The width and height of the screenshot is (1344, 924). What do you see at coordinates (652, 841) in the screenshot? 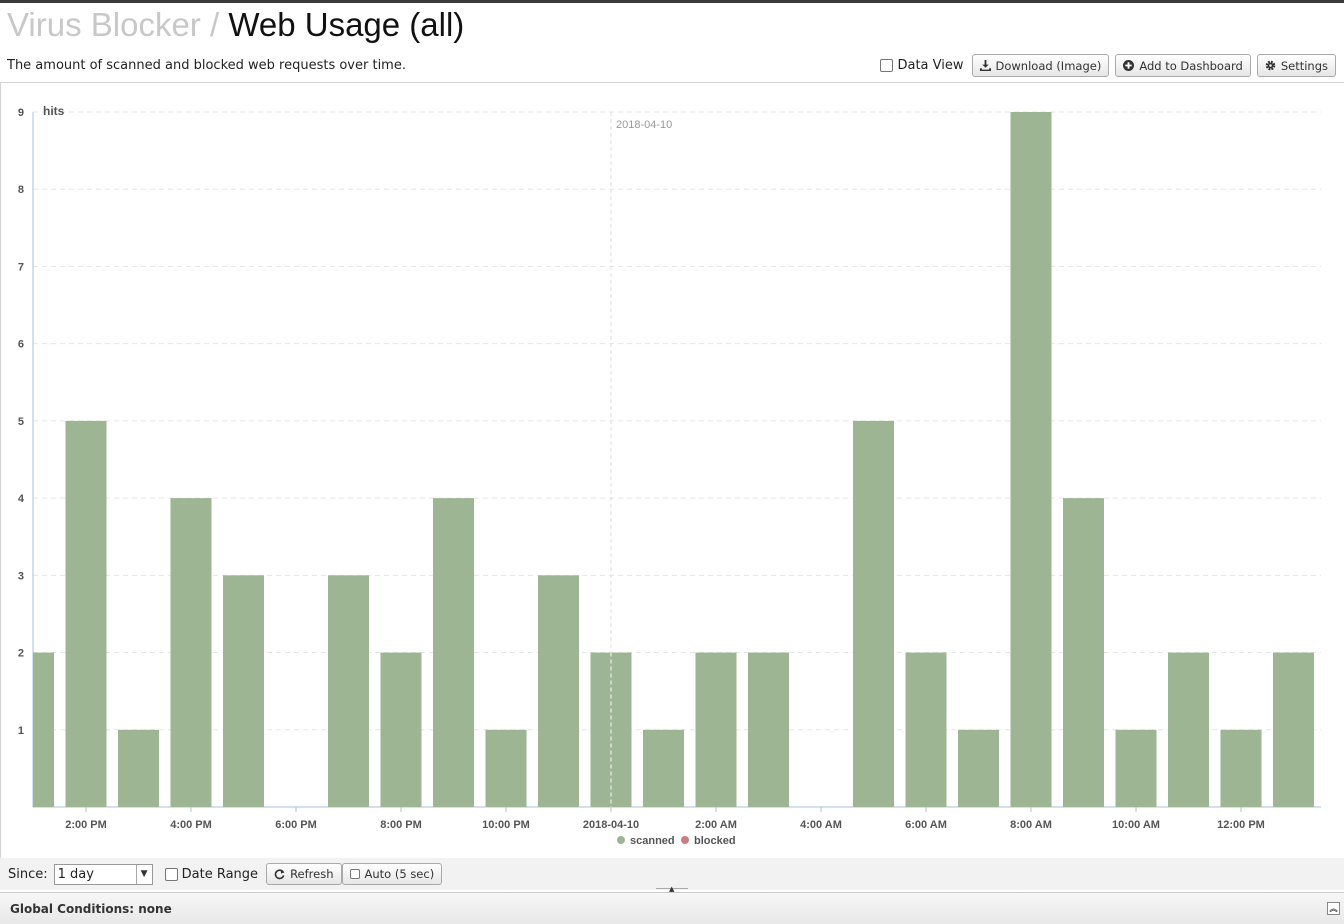
I see `legend-label-scanned: scanned` at bounding box center [652, 841].